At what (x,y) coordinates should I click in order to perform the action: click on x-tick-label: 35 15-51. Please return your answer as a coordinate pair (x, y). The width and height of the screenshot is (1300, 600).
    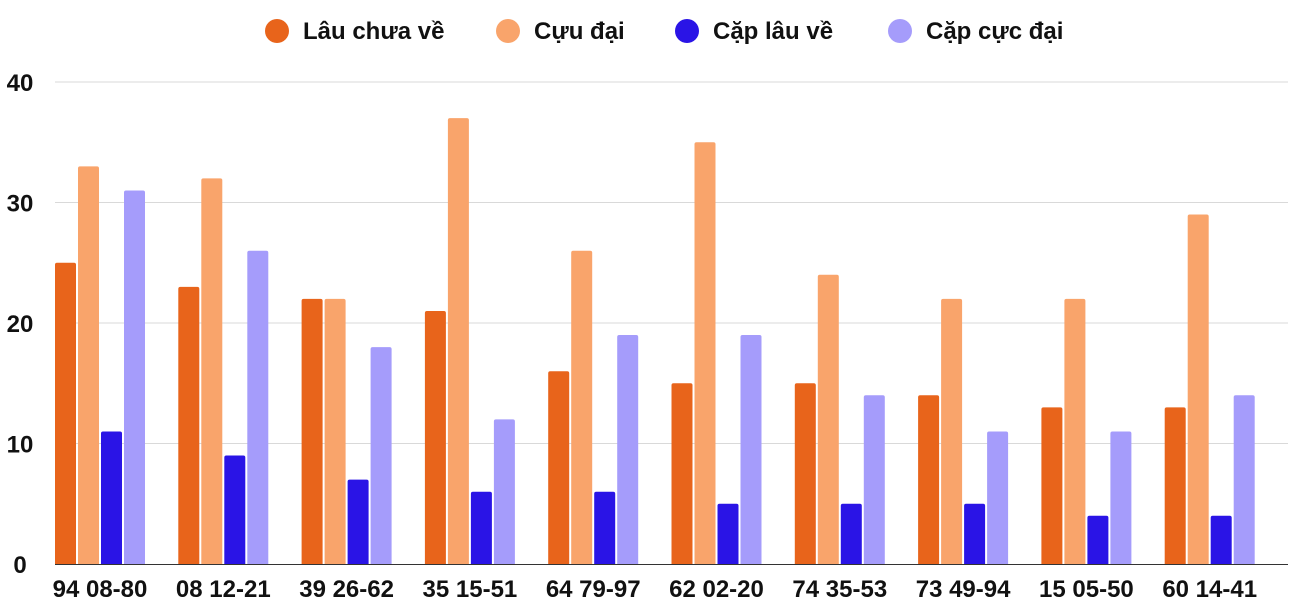
    Looking at the image, I should click on (470, 588).